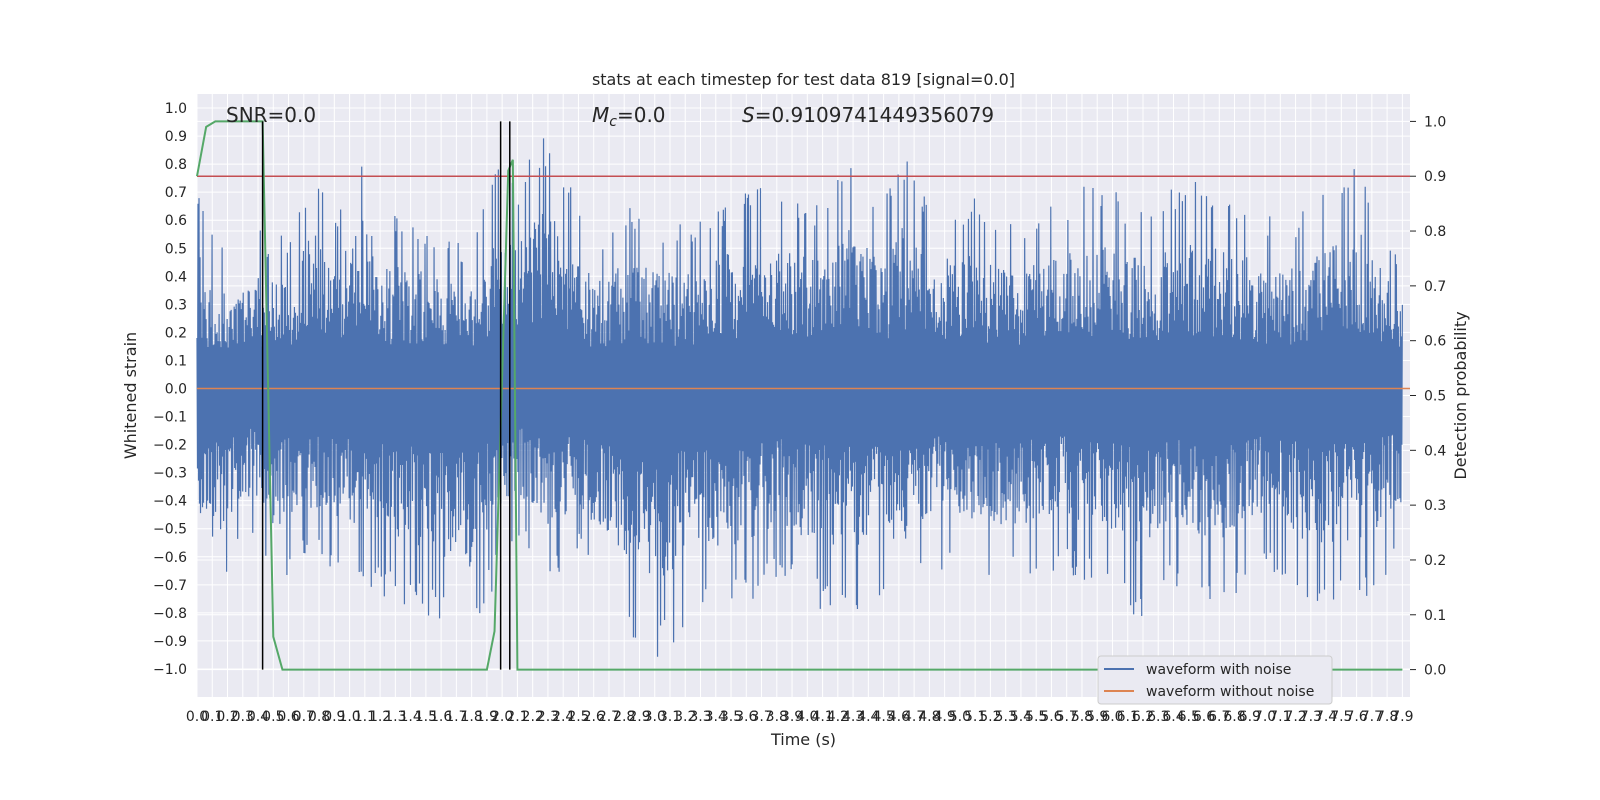 The image size is (1600, 800). What do you see at coordinates (990, 717) in the screenshot?
I see `x-tick-label: 5.2` at bounding box center [990, 717].